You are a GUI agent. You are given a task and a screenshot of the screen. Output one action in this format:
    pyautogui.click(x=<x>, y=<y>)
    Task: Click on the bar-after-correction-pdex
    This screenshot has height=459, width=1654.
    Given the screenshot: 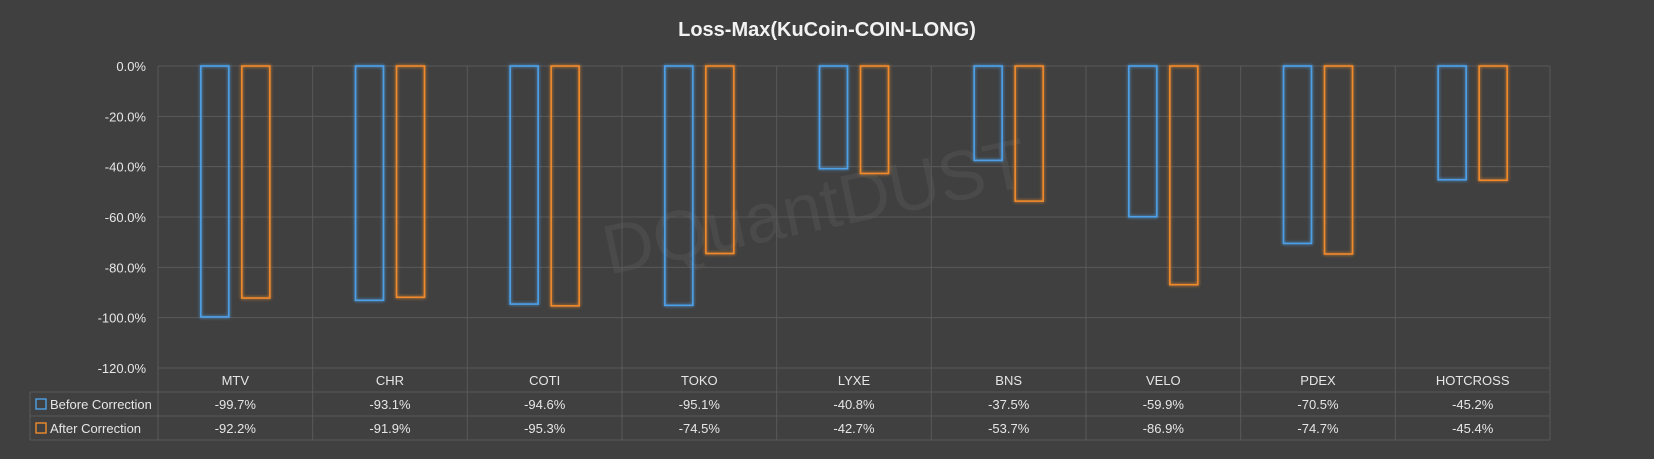 What is the action you would take?
    pyautogui.click(x=1338, y=160)
    